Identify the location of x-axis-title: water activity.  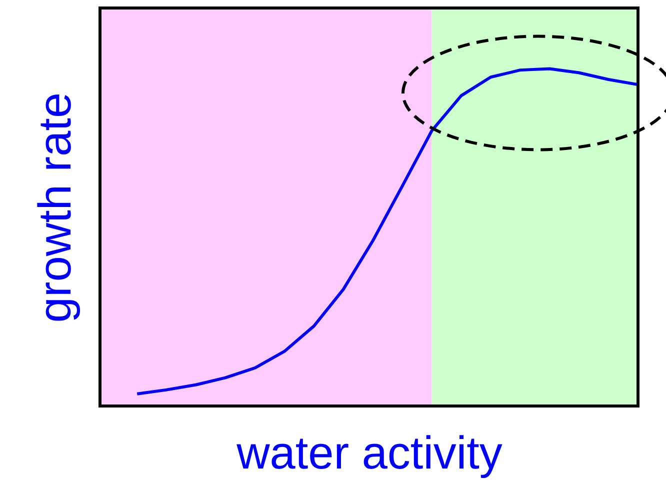
(369, 452).